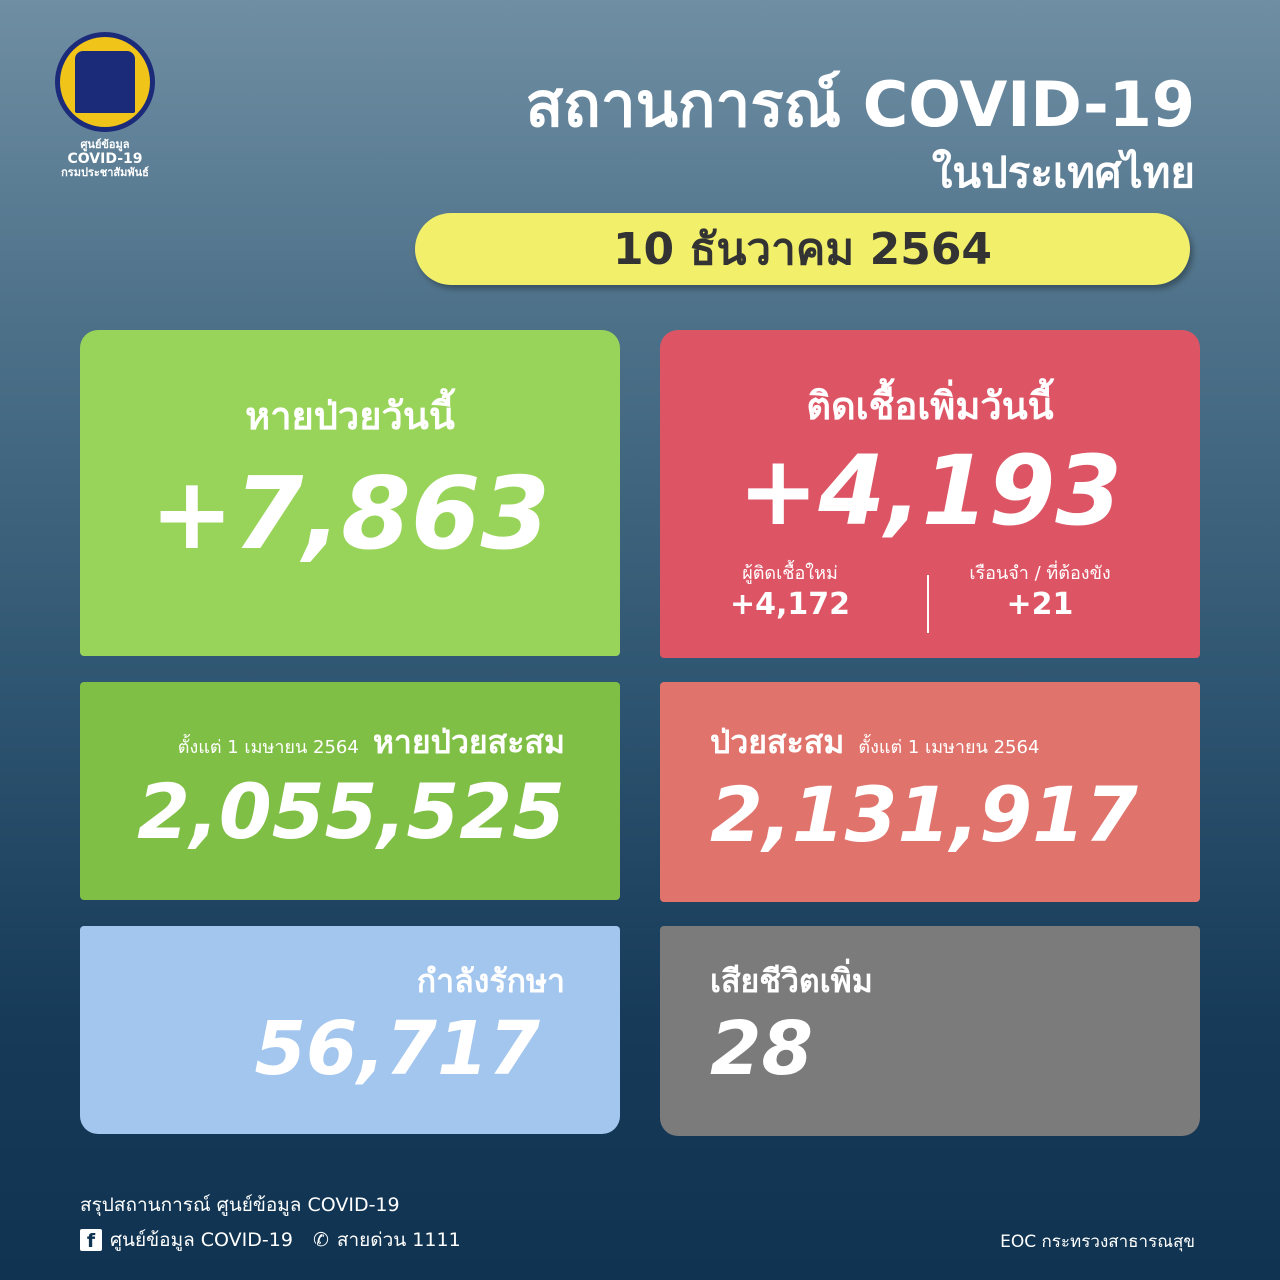  What do you see at coordinates (1063, 172) in the screenshot?
I see `page-subtitle: ในประเทศไทย` at bounding box center [1063, 172].